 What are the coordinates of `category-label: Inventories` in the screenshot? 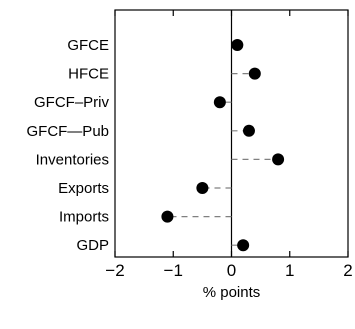 It's located at (72, 159).